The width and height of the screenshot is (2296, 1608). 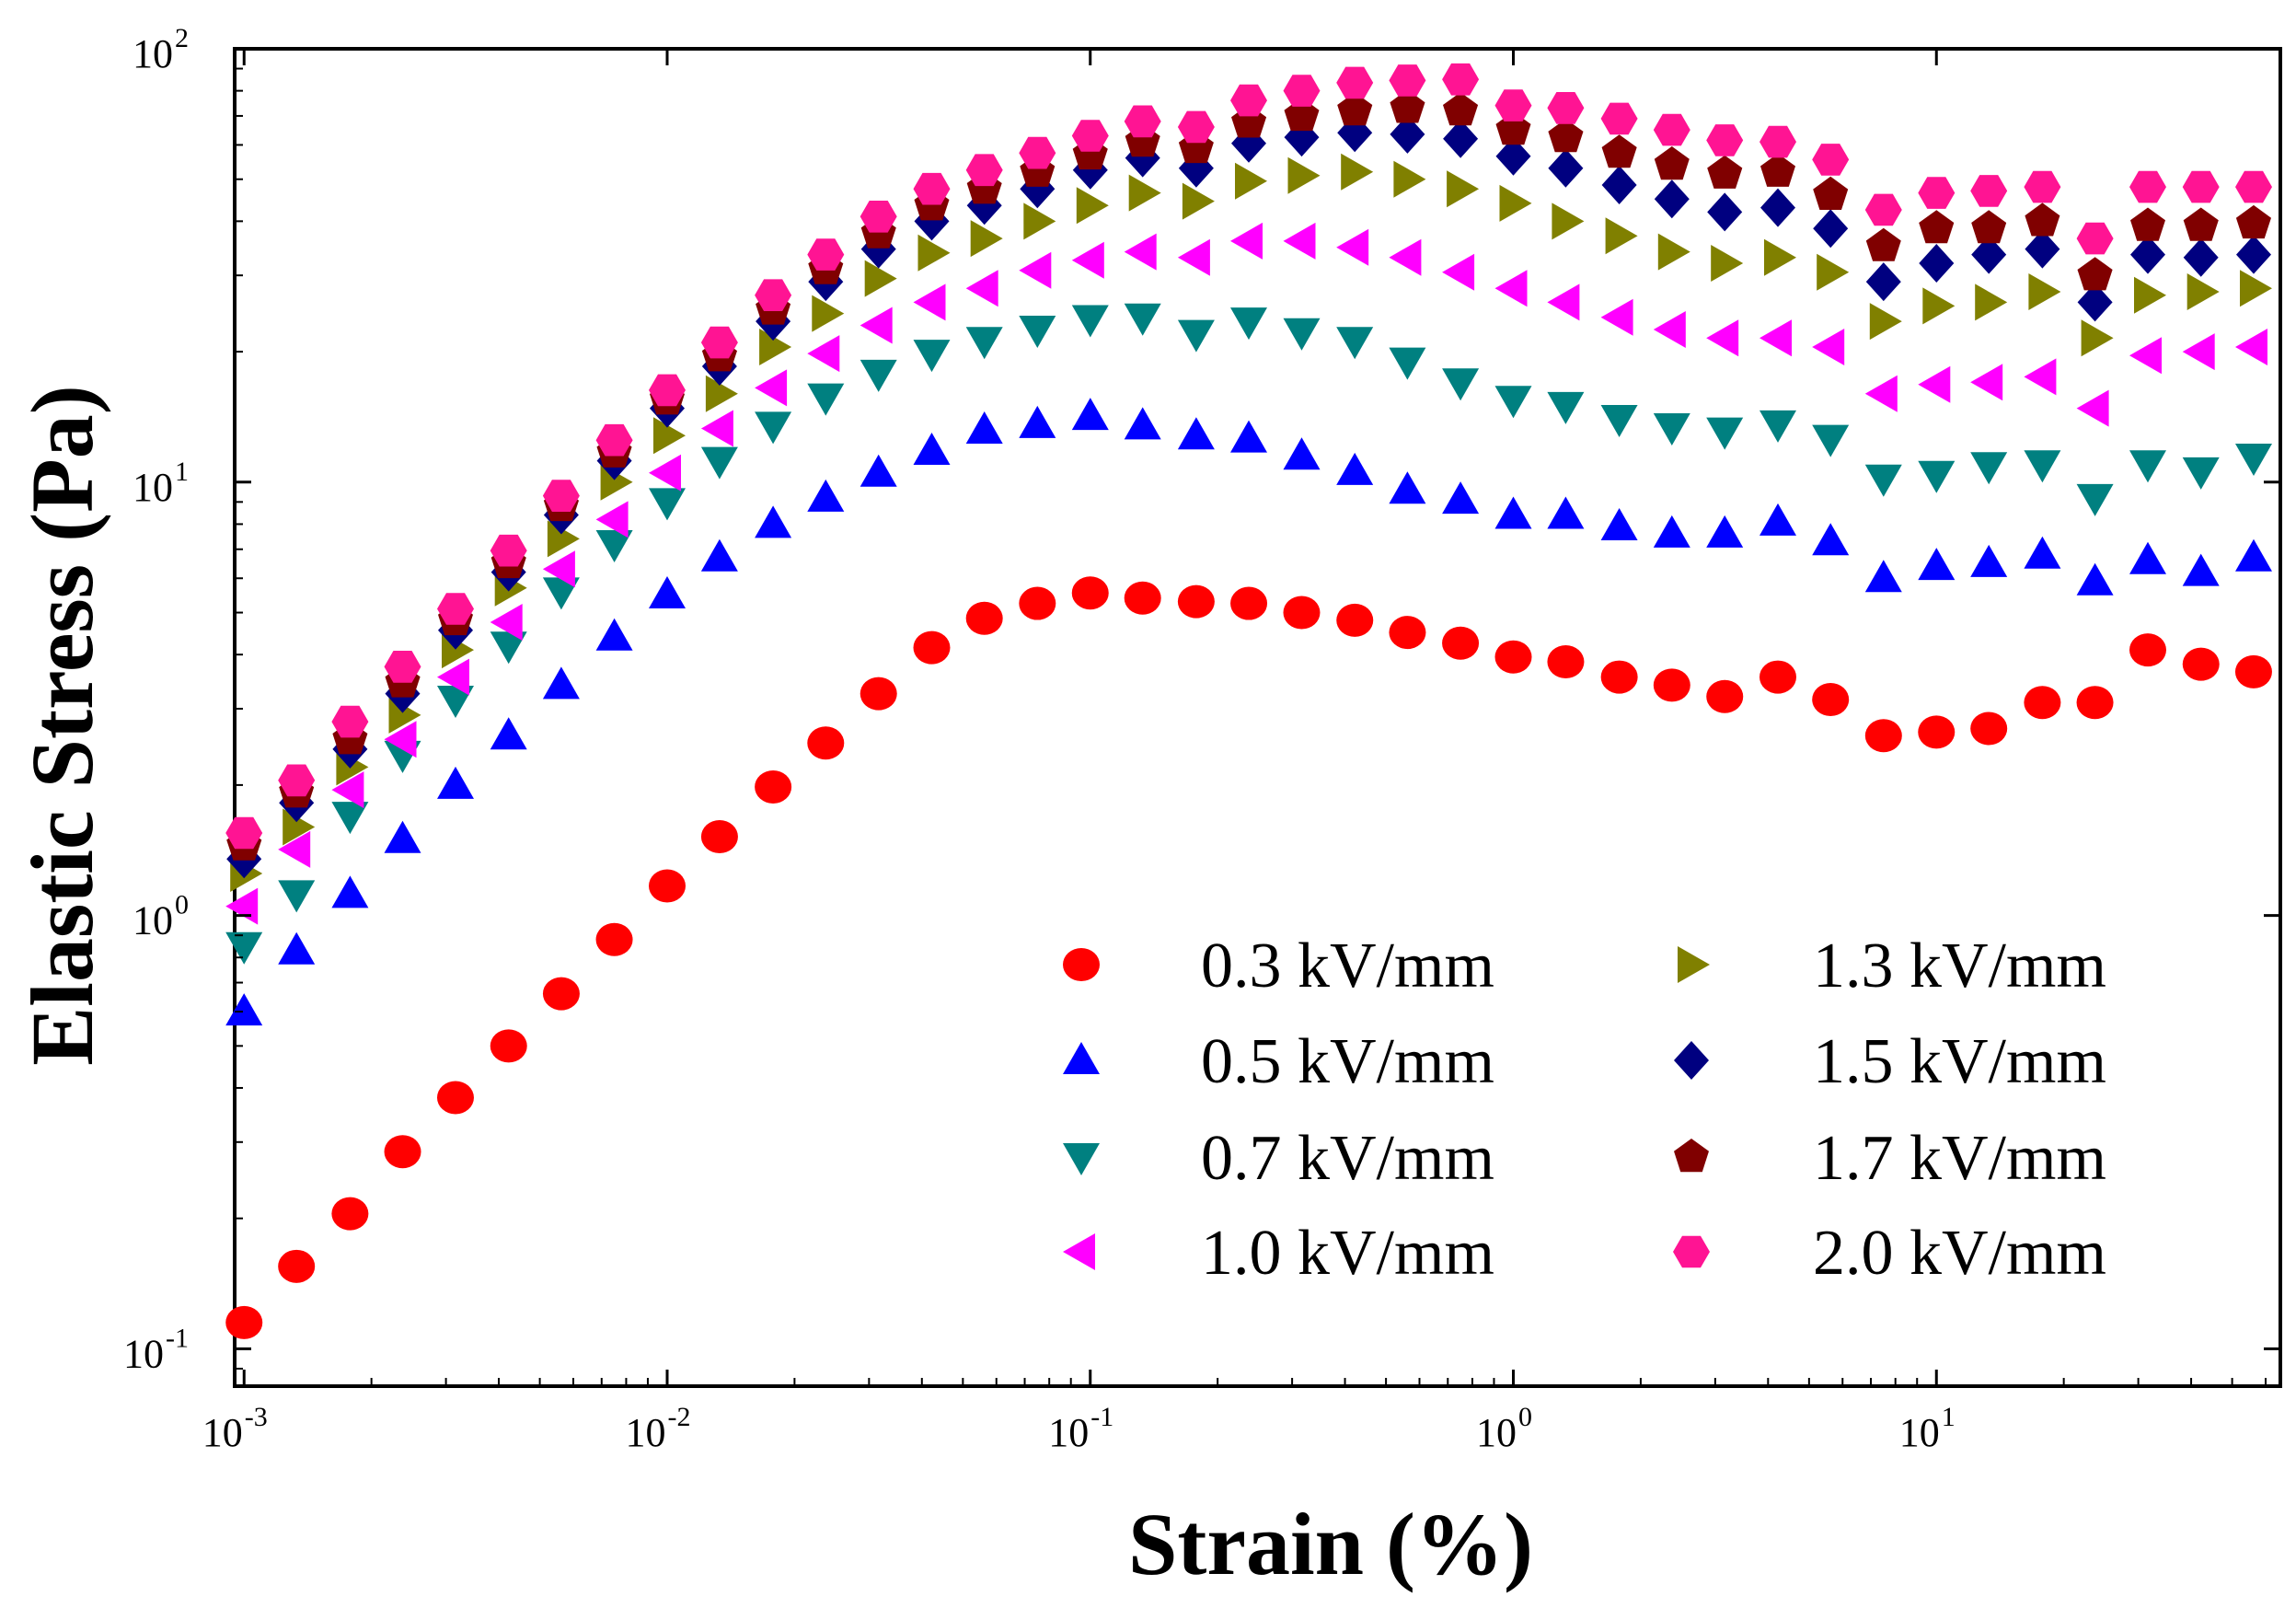 I want to click on legend-label: 0.7 kV/mm, so click(x=1348, y=1158).